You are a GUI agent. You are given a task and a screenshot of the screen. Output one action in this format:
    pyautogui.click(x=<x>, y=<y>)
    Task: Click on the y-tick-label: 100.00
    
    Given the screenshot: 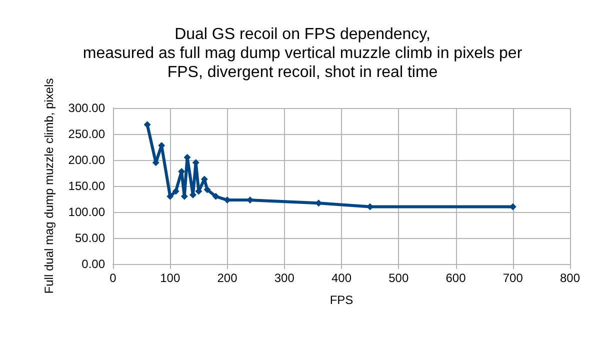 What is the action you would take?
    pyautogui.click(x=87, y=212)
    